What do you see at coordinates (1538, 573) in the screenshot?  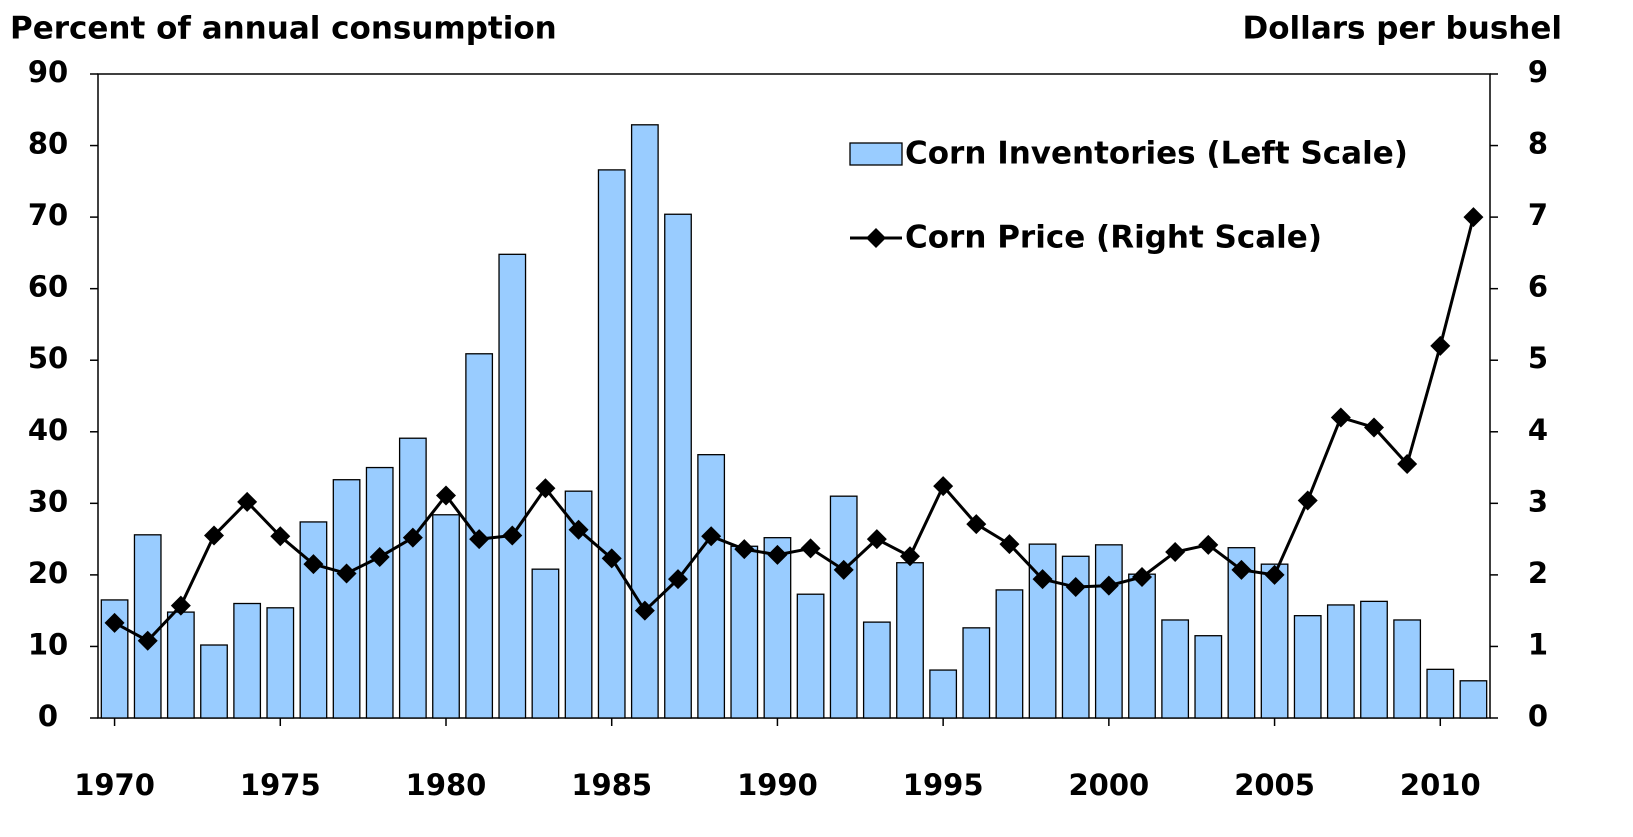 I see `y2-tick-label: 2` at bounding box center [1538, 573].